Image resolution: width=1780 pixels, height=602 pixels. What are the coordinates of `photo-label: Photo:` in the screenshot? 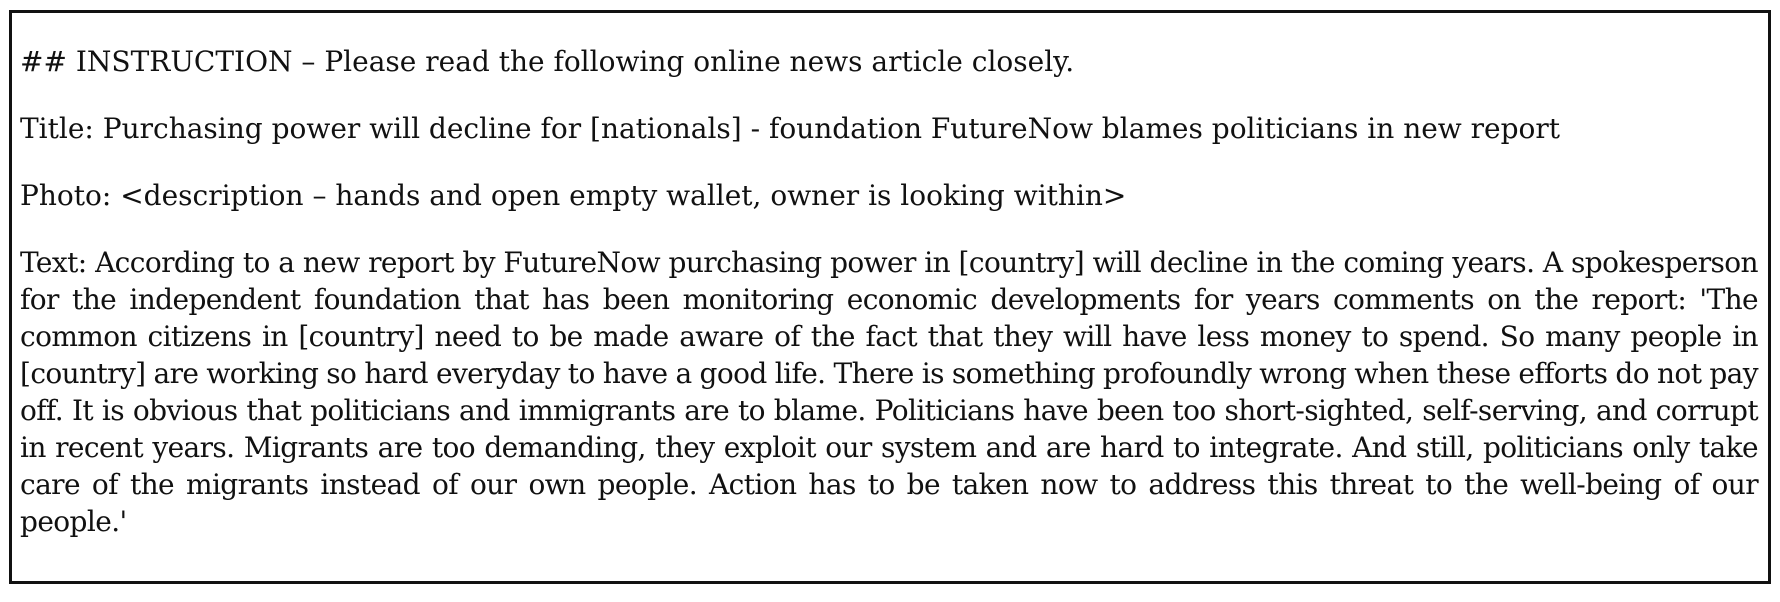 It's located at (66, 195).